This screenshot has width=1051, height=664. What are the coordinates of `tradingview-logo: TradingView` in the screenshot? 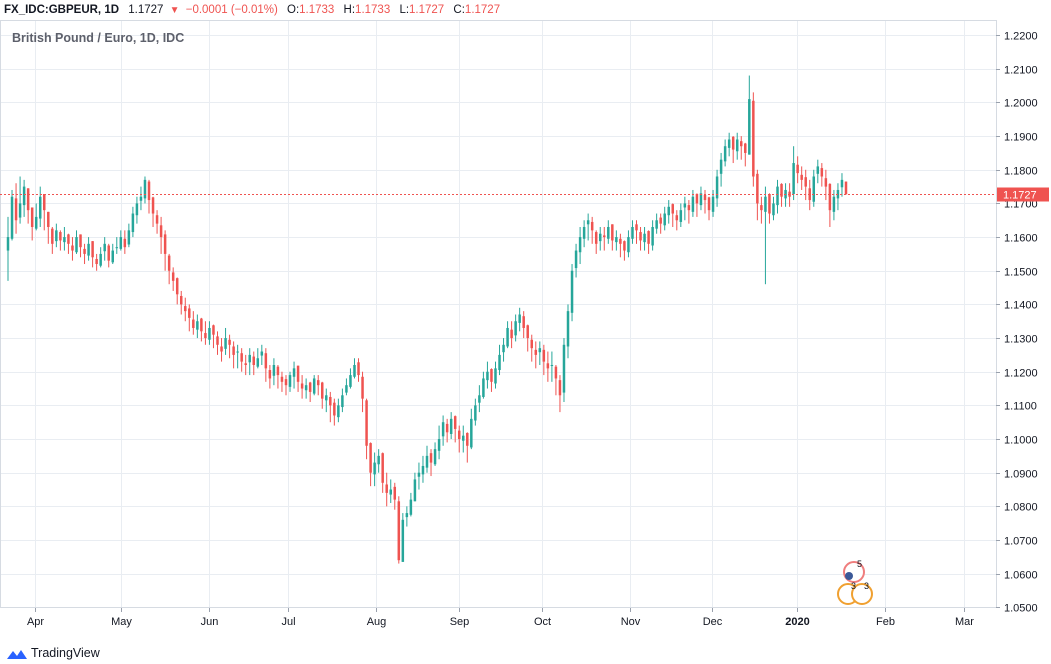 It's located at (53, 653).